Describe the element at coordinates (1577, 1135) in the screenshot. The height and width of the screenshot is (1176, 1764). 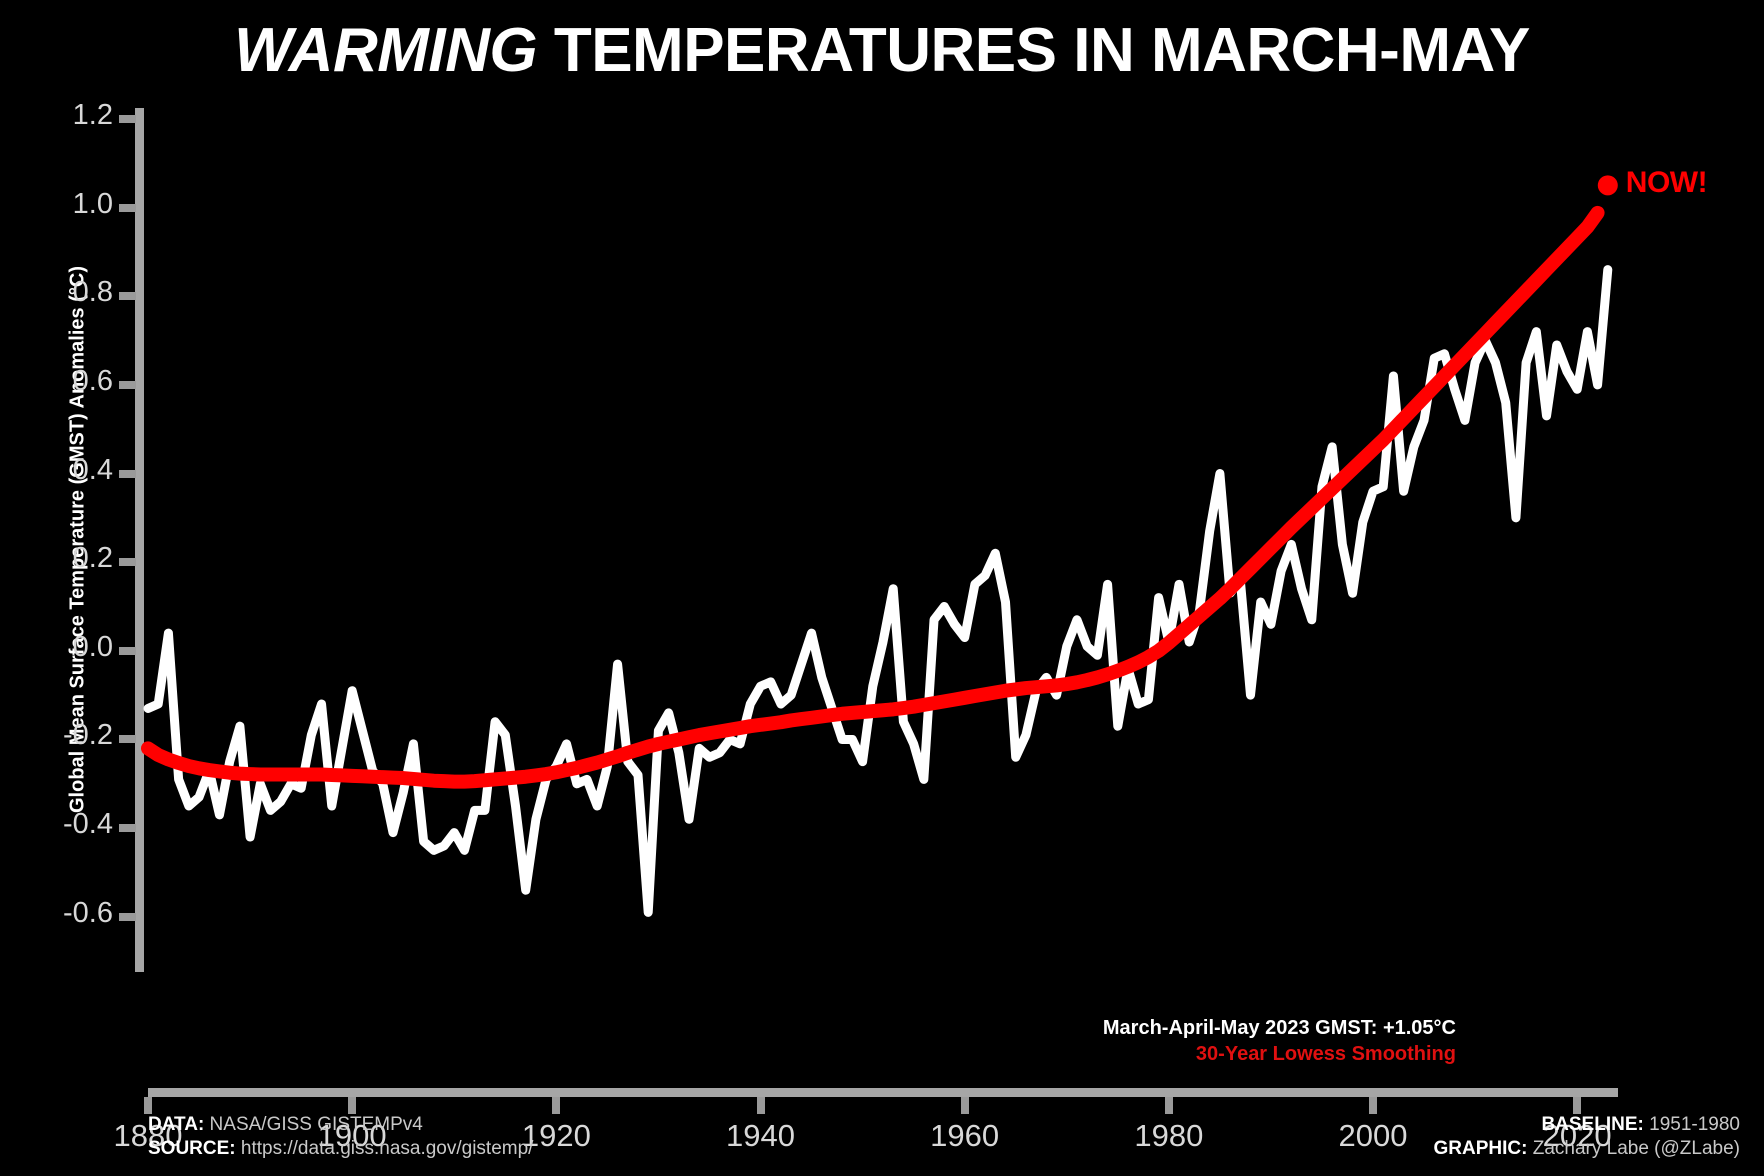
I see `x-tick-label: 2020` at that location.